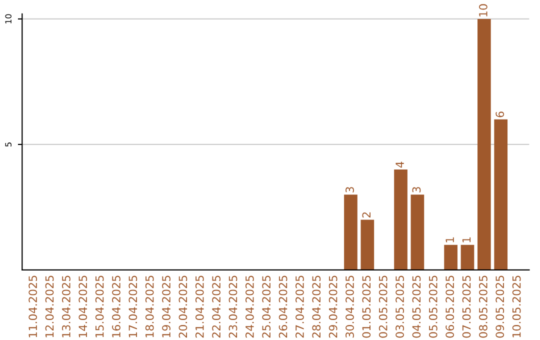  Describe the element at coordinates (183, 307) in the screenshot. I see `x-tick-label: 20.04.2025` at that location.